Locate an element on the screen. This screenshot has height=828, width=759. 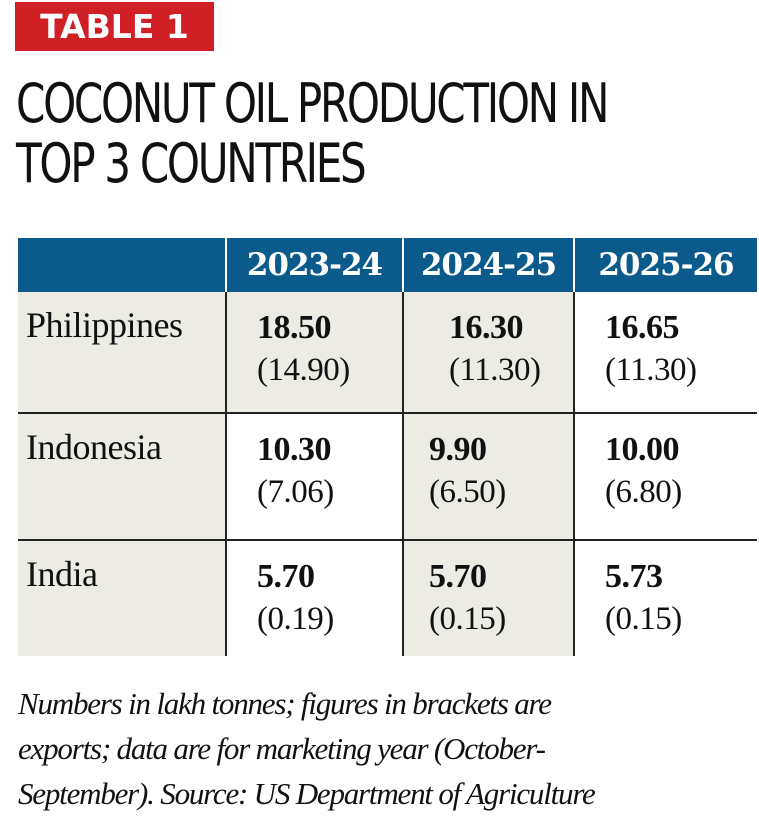
value-cell: 9.90 (6.50) is located at coordinates (488, 477).